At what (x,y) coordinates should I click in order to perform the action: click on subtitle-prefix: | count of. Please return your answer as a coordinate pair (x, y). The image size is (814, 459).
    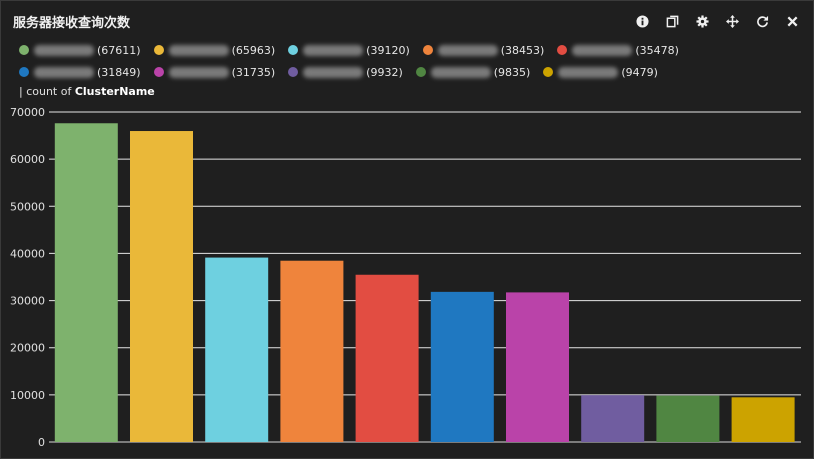
    Looking at the image, I should click on (47, 91).